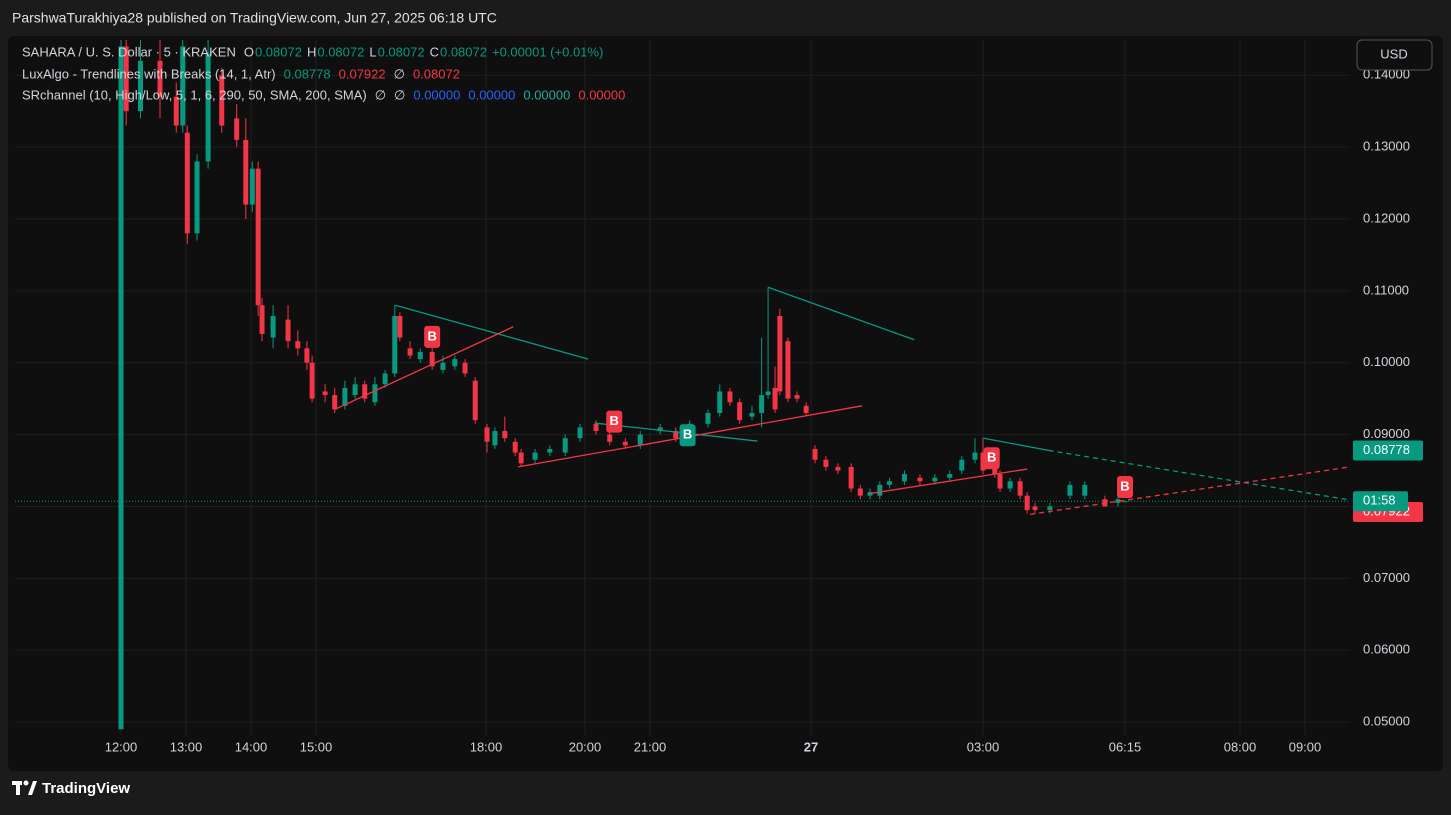 This screenshot has height=815, width=1451. Describe the element at coordinates (316, 746) in the screenshot. I see `x-tick-label: 15:00` at that location.